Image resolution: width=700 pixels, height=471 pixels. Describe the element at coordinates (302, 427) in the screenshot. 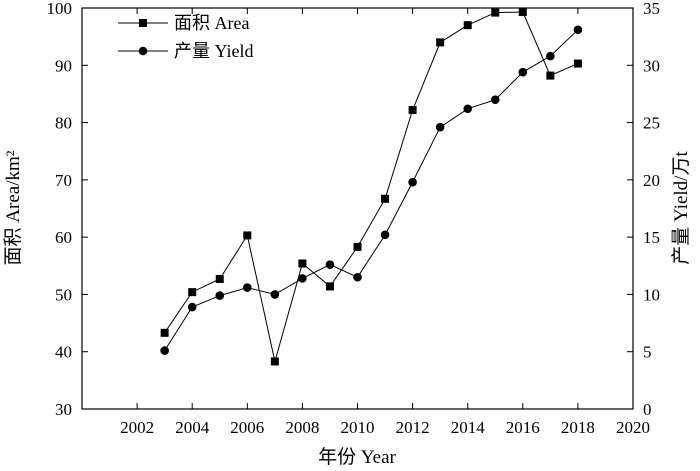

I see `x-tick-label: 2008` at that location.